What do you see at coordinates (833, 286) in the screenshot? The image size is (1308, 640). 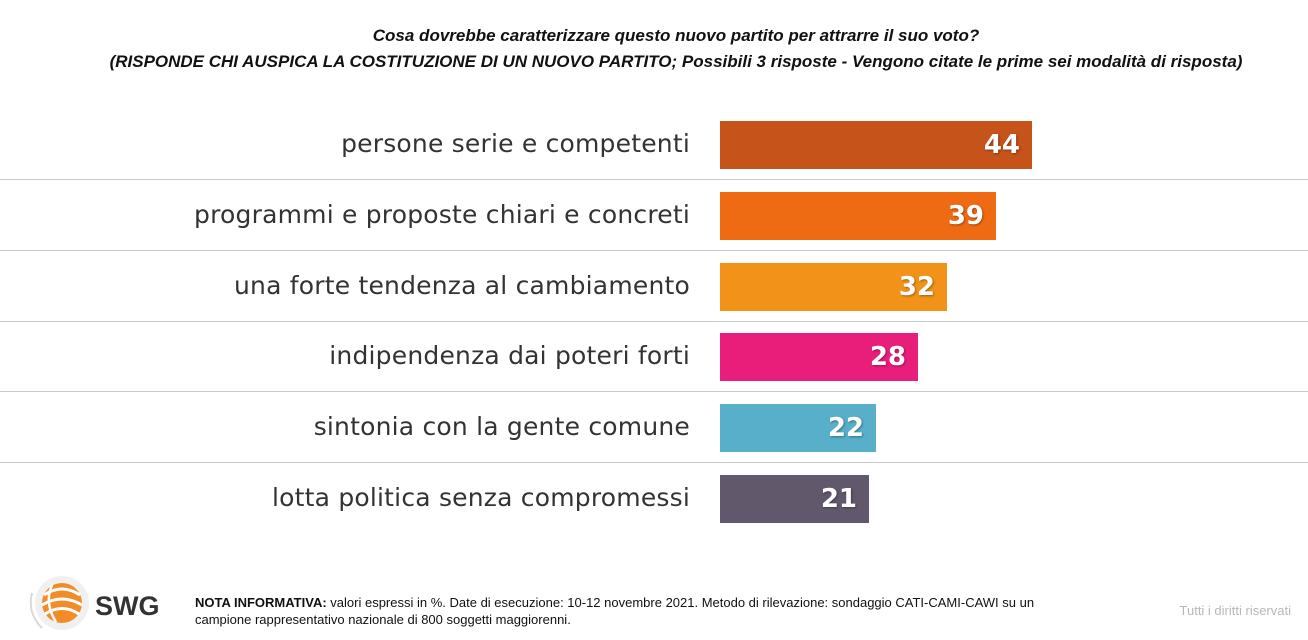 I see `bar: 32` at bounding box center [833, 286].